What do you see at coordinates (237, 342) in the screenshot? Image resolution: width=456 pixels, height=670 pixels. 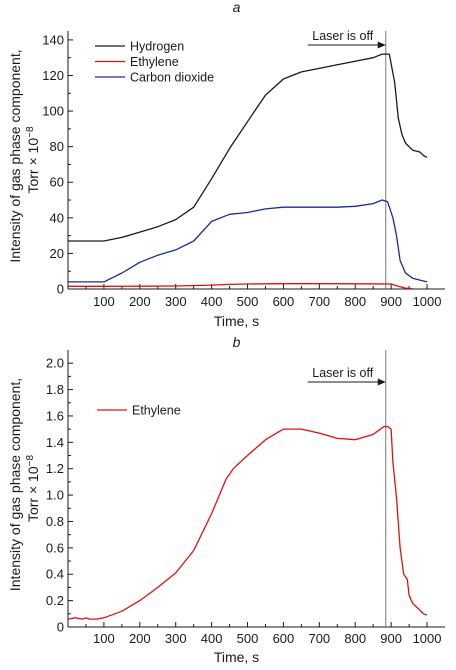 I see `panel-label: b` at bounding box center [237, 342].